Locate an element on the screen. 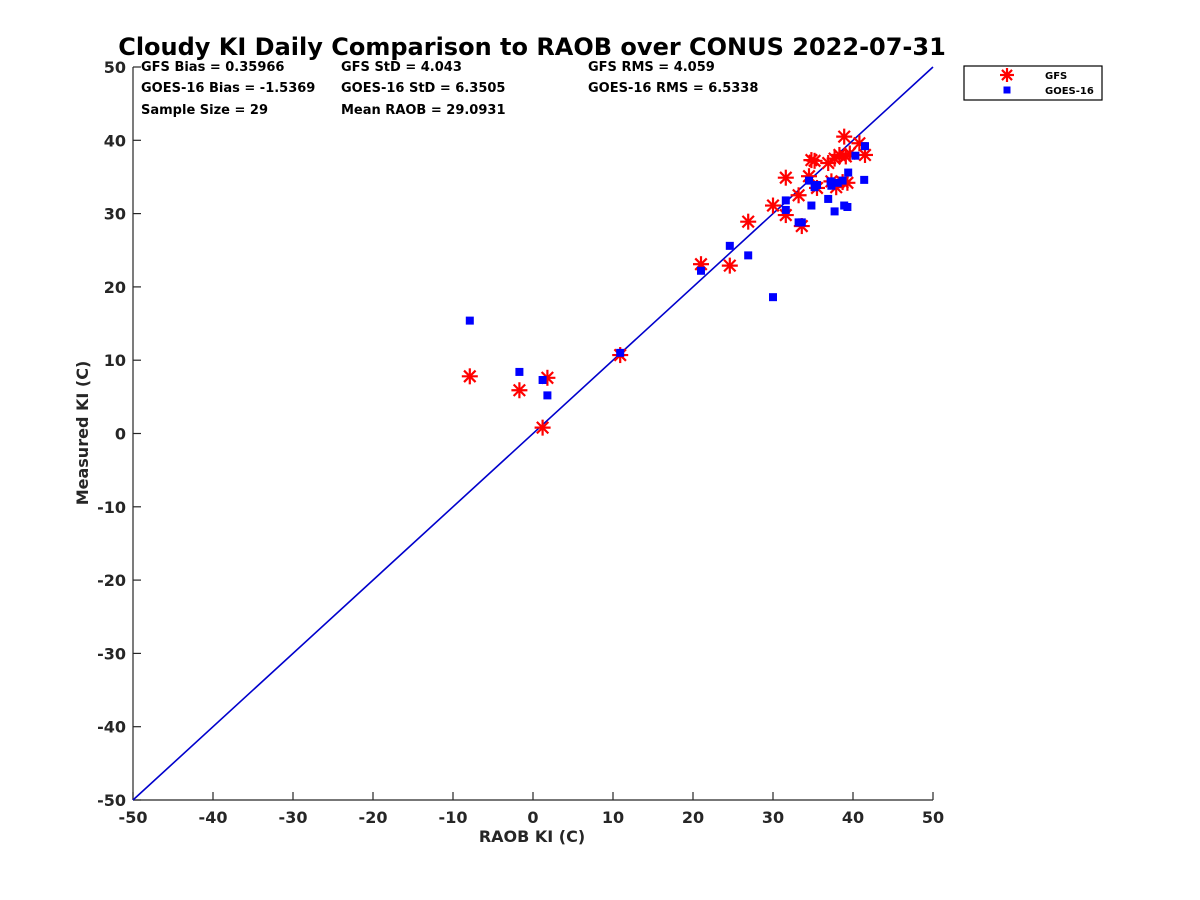 Image resolution: width=1200 pixels, height=900 pixels. x-tick-label: 30 is located at coordinates (773, 817).